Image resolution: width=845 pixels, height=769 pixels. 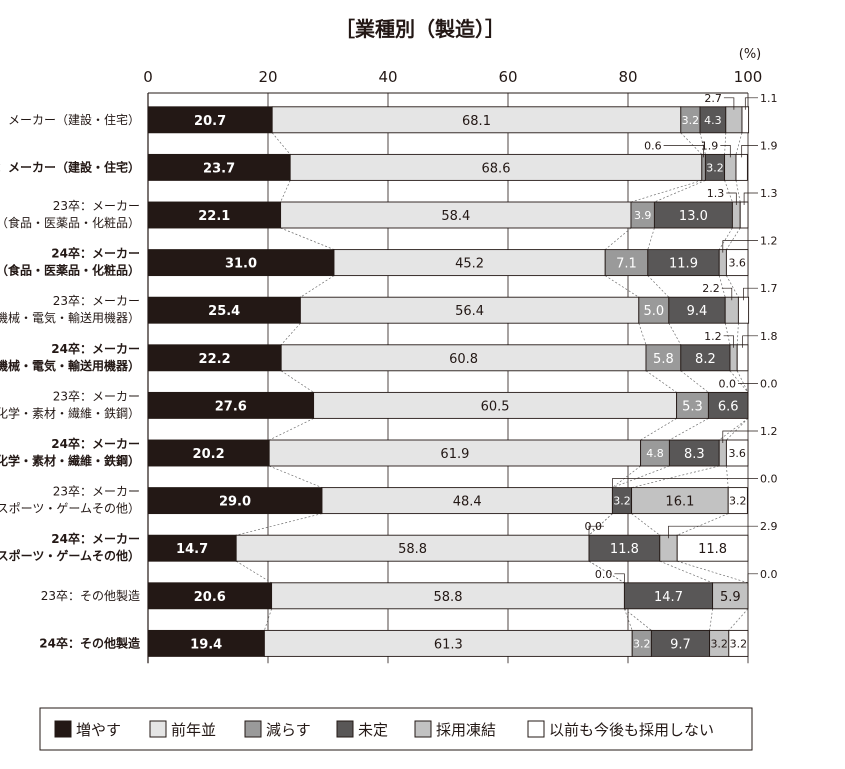 I want to click on data-label: 23.7, so click(x=219, y=168).